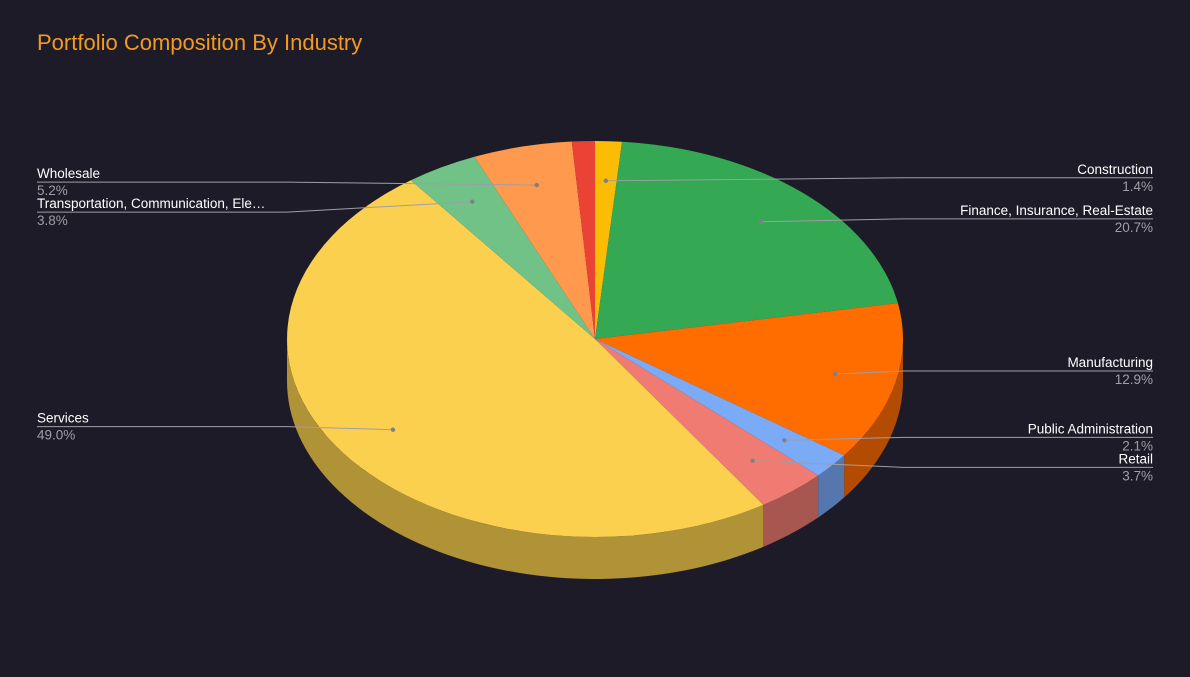 The width and height of the screenshot is (1190, 677). I want to click on pie-side-services, so click(525, 459).